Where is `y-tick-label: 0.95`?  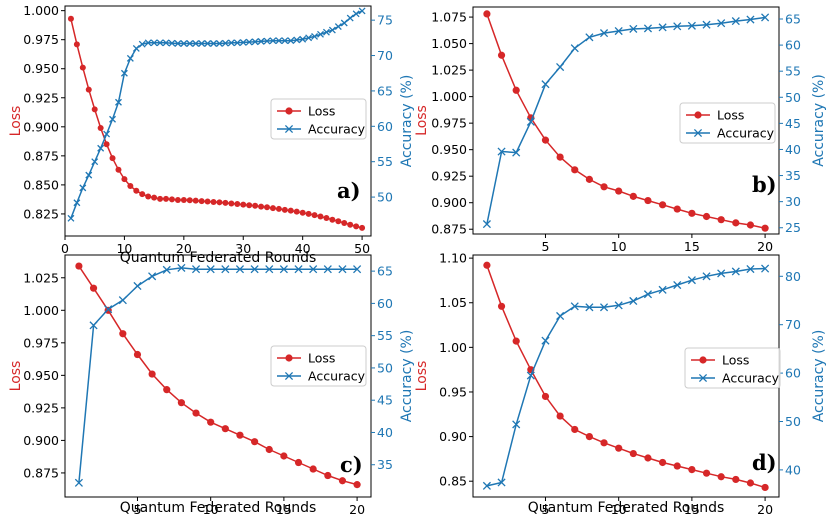 y-tick-label: 0.95 is located at coordinates (453, 391).